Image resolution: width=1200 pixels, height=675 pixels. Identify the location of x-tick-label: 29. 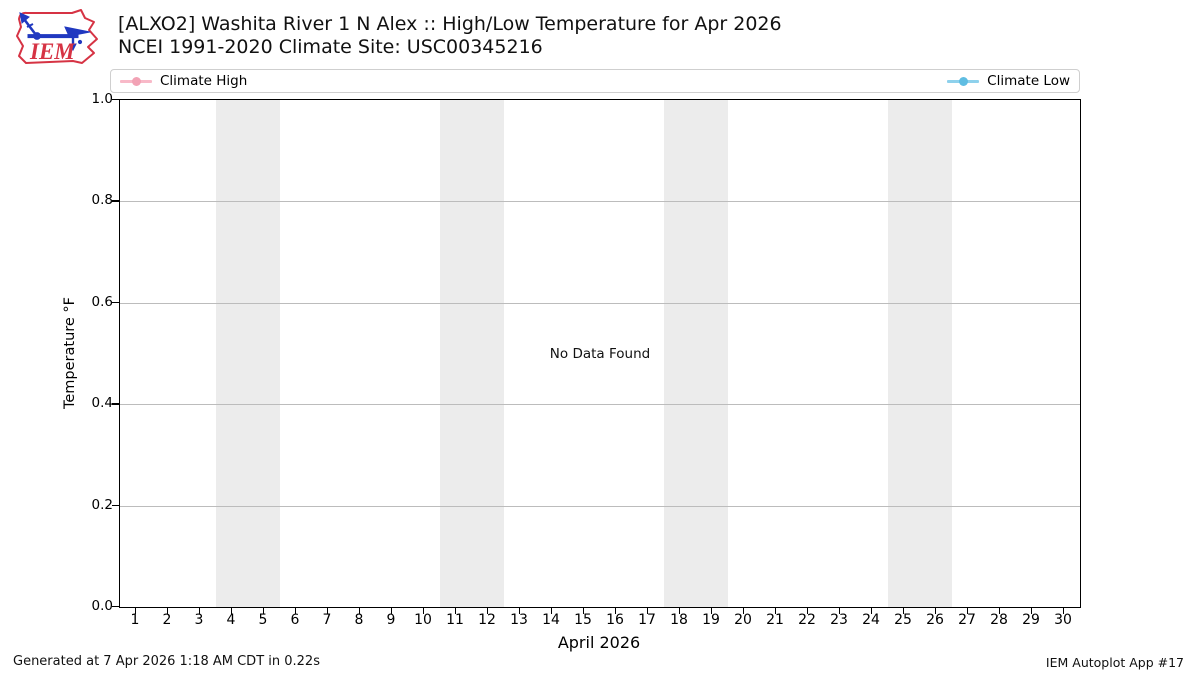
(1031, 620).